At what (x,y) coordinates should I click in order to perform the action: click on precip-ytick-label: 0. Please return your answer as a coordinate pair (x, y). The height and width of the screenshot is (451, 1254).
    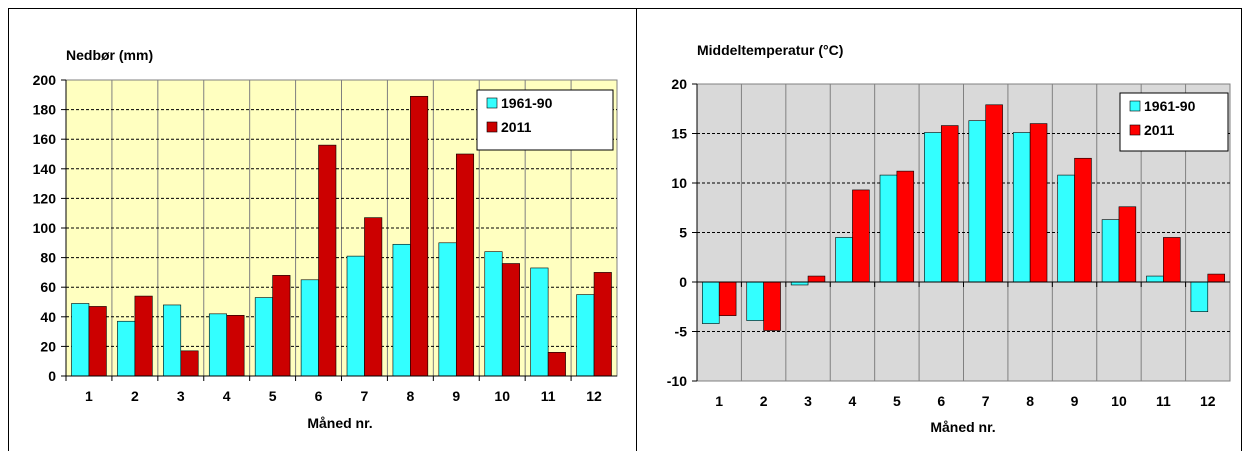
    Looking at the image, I should click on (52, 376).